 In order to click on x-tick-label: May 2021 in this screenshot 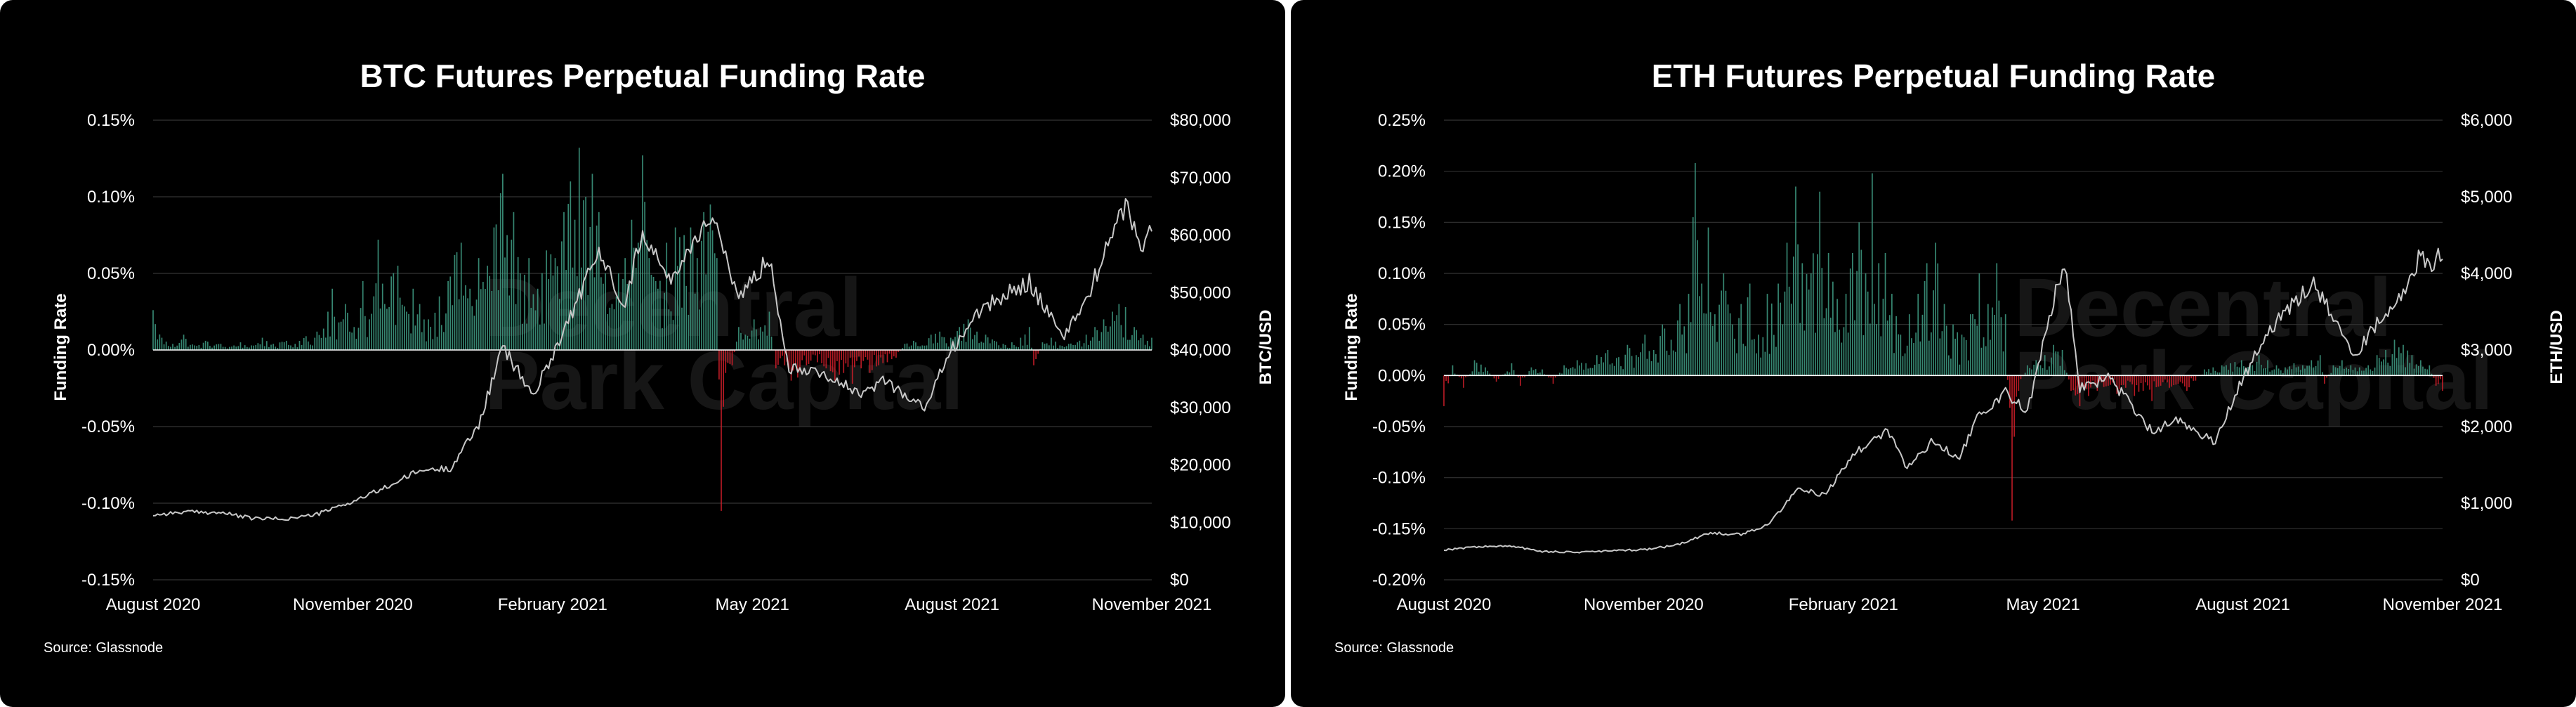, I will do `click(752, 604)`.